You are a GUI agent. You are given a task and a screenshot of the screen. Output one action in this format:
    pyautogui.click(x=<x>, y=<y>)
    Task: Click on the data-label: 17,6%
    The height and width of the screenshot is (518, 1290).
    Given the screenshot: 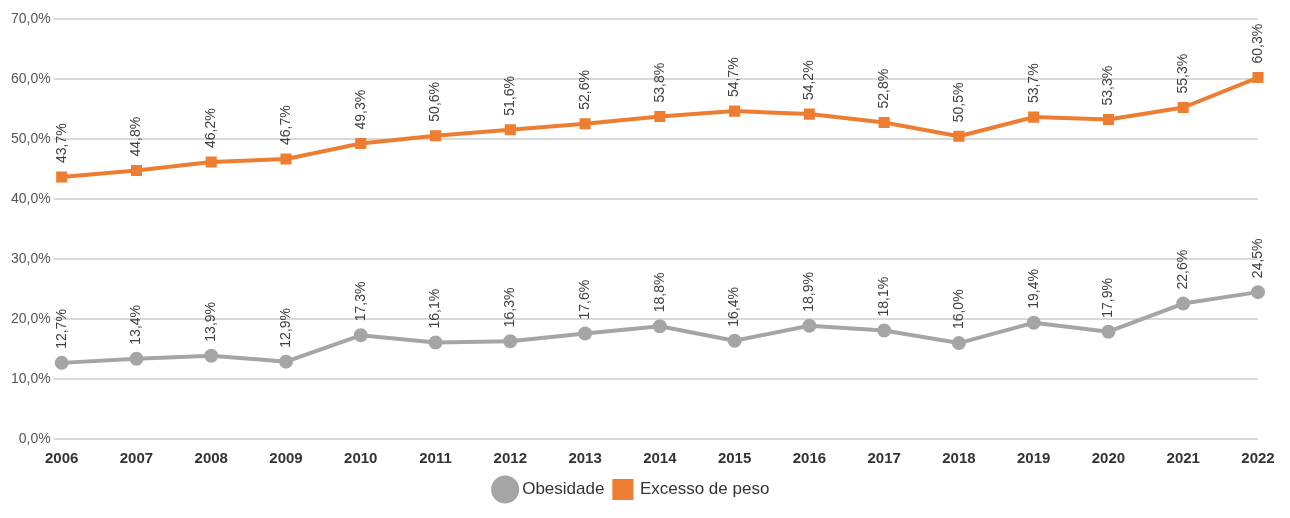 What is the action you would take?
    pyautogui.click(x=583, y=299)
    